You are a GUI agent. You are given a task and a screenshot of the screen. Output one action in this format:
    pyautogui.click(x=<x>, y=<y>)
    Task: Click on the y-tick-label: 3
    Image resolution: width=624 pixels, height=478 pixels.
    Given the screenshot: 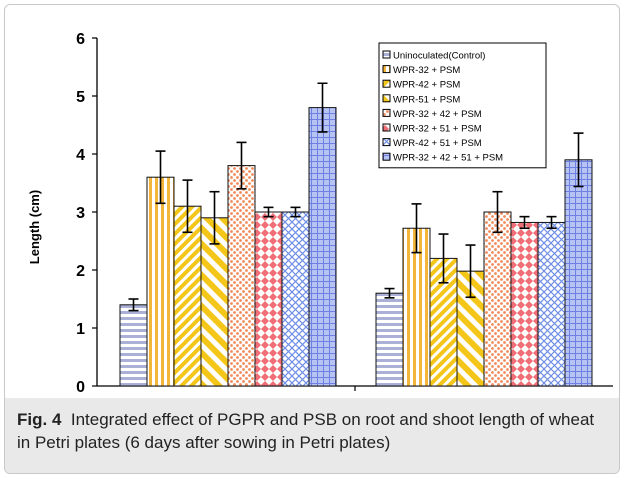 What is the action you would take?
    pyautogui.click(x=80, y=213)
    